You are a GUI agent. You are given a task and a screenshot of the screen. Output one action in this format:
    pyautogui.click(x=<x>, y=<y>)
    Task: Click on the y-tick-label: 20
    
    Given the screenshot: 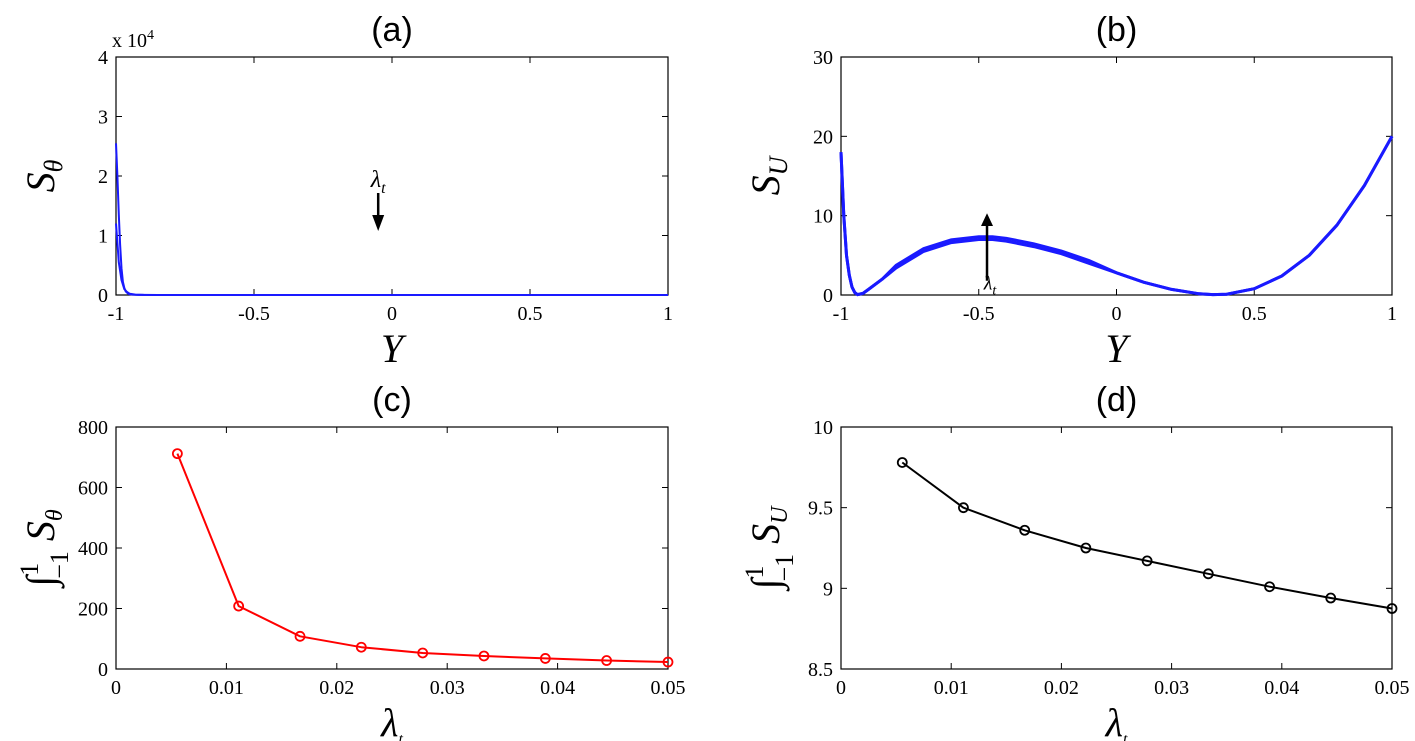 What is the action you would take?
    pyautogui.click(x=823, y=137)
    